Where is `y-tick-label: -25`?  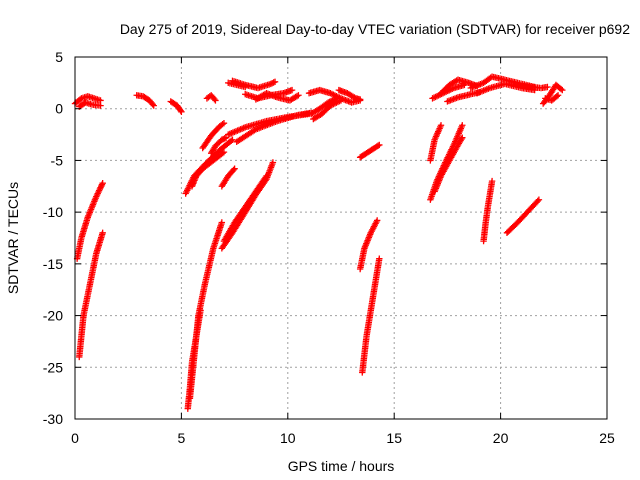 y-tick-label: -25 is located at coordinates (53, 367).